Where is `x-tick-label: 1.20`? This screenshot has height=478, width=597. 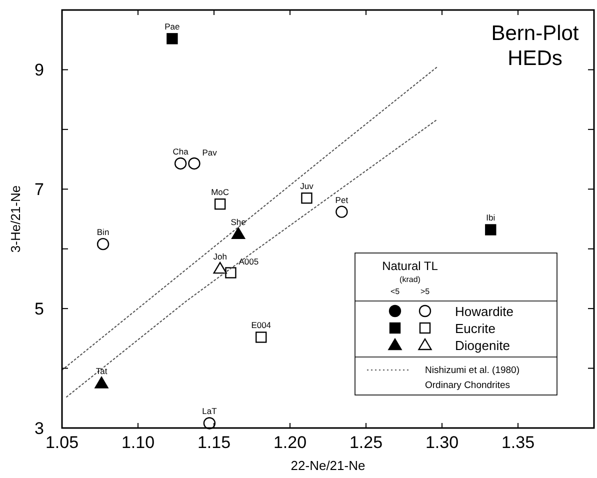
x-tick-label: 1.20 is located at coordinates (290, 442).